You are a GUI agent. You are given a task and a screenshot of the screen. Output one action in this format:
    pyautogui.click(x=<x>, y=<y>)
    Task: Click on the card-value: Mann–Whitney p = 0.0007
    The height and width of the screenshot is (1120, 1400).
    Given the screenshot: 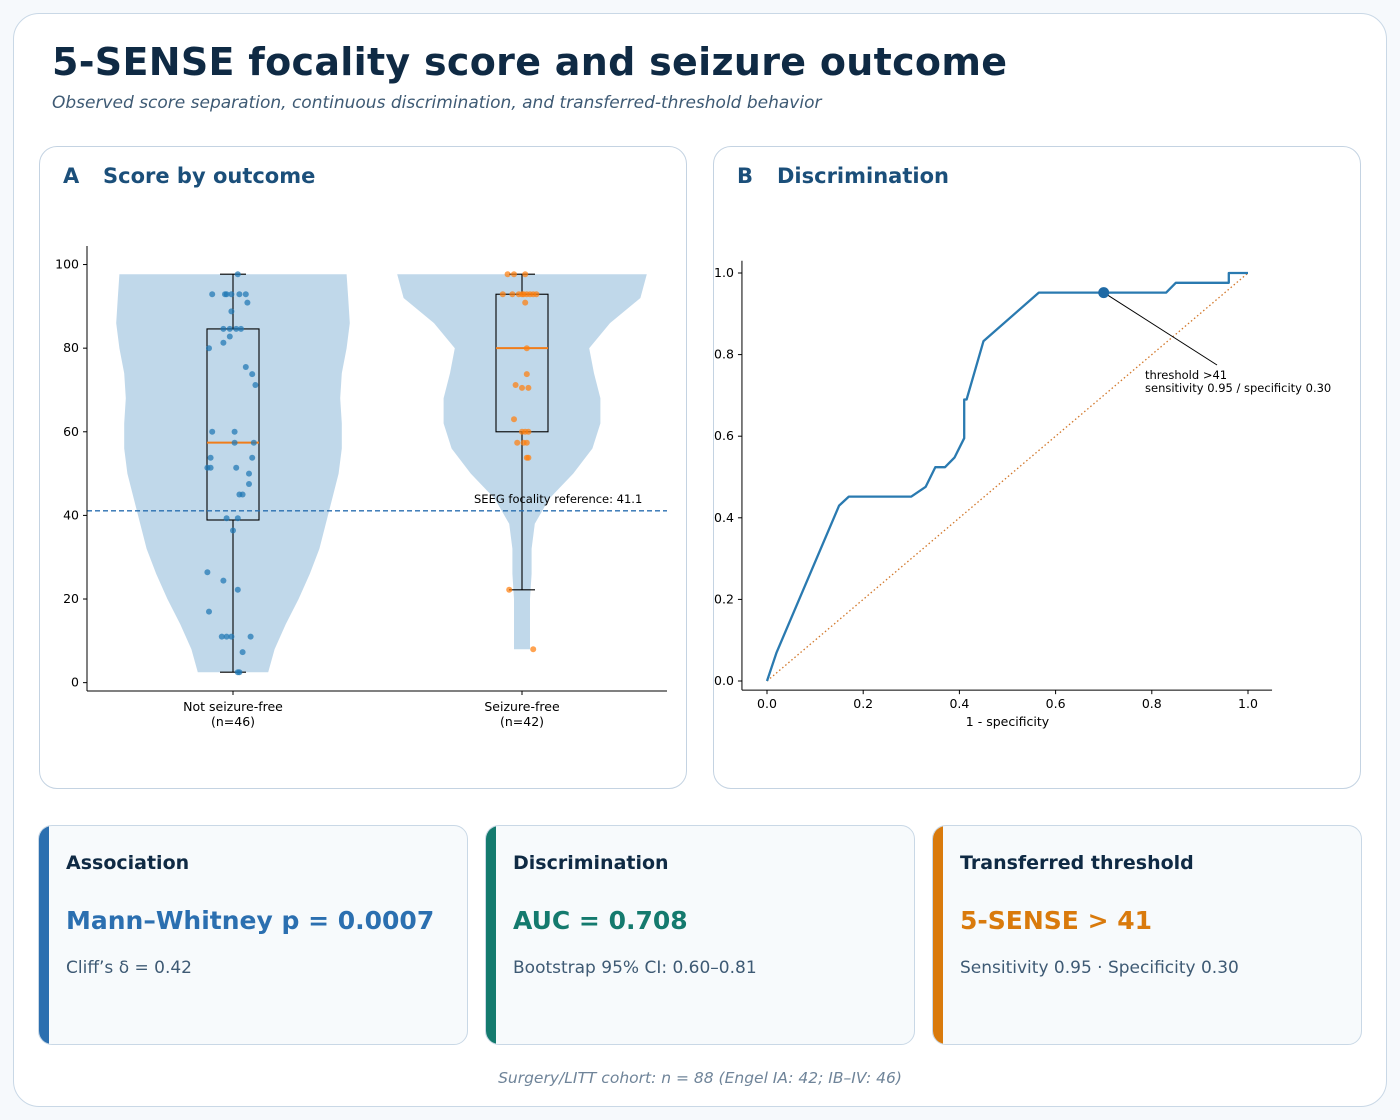 What is the action you would take?
    pyautogui.click(x=250, y=920)
    